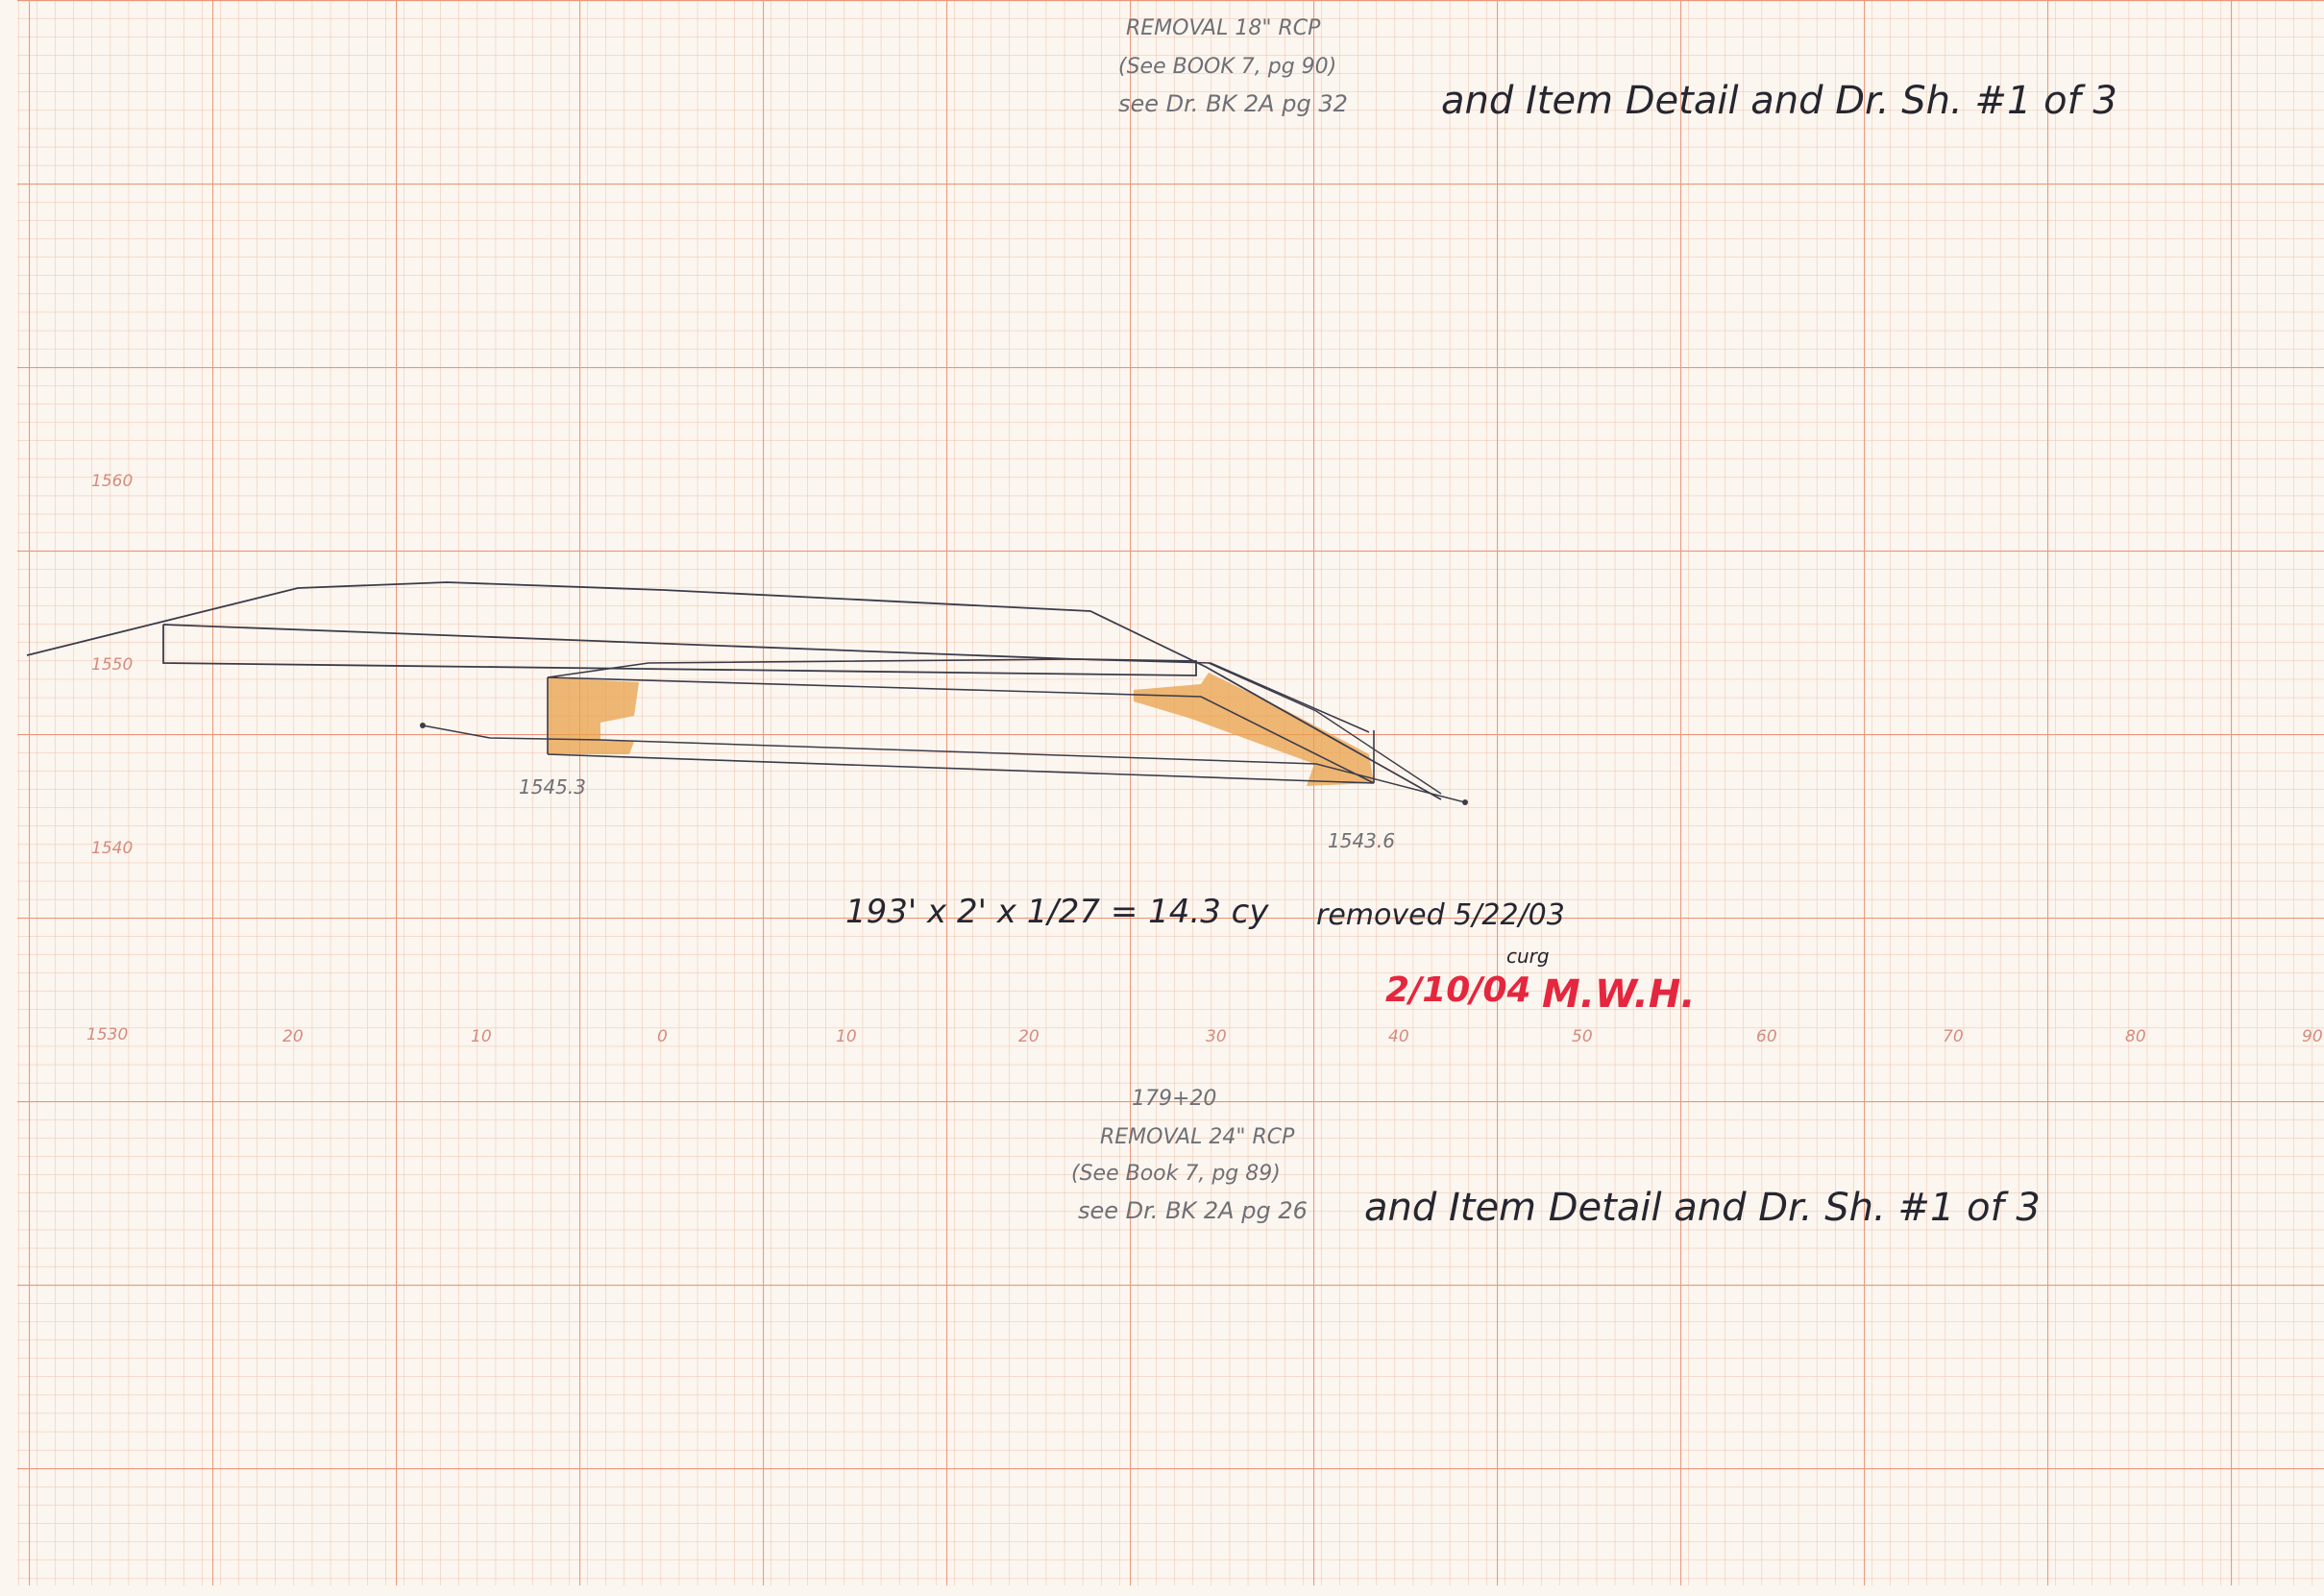  What do you see at coordinates (1766, 1036) in the screenshot?
I see `x-label: 60` at bounding box center [1766, 1036].